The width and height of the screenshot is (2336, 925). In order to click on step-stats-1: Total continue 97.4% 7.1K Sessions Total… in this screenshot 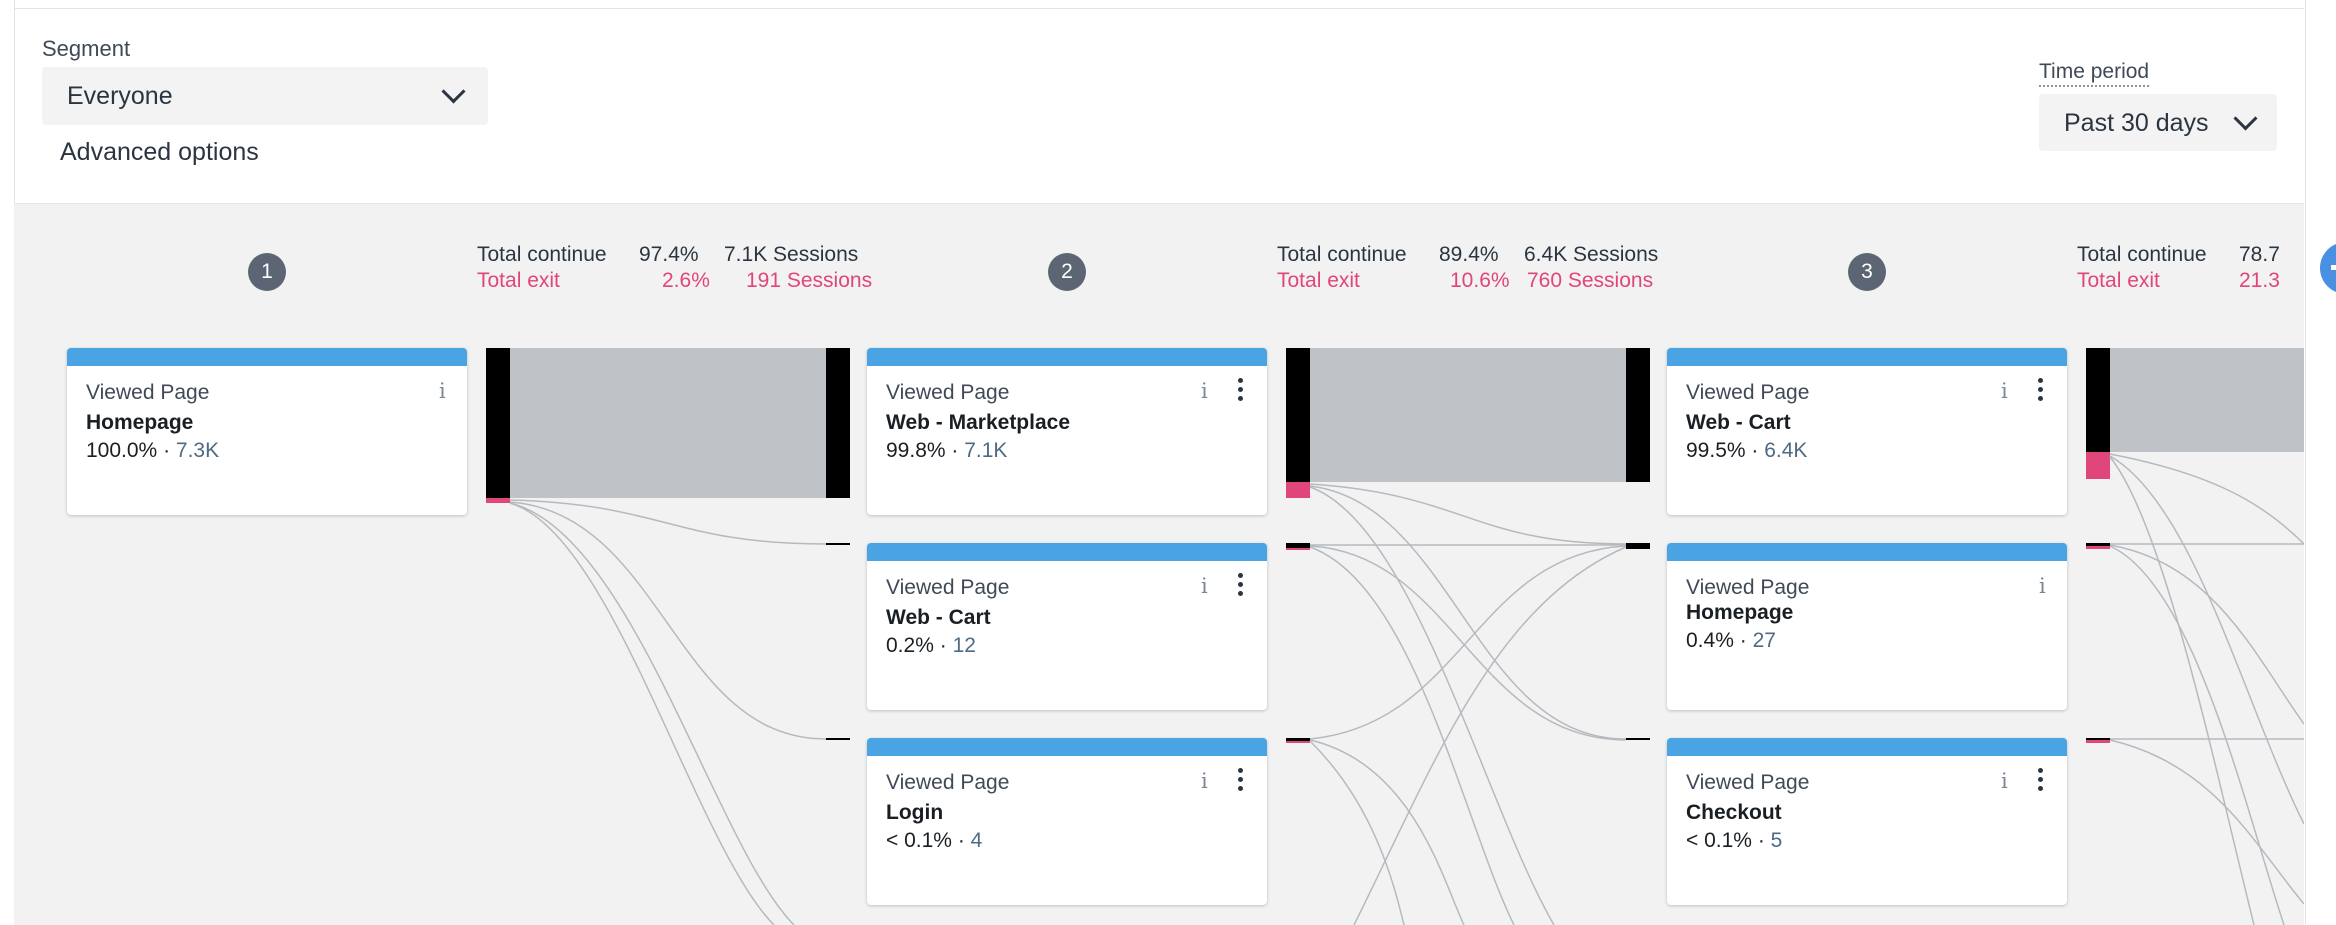, I will do `click(677, 268)`.